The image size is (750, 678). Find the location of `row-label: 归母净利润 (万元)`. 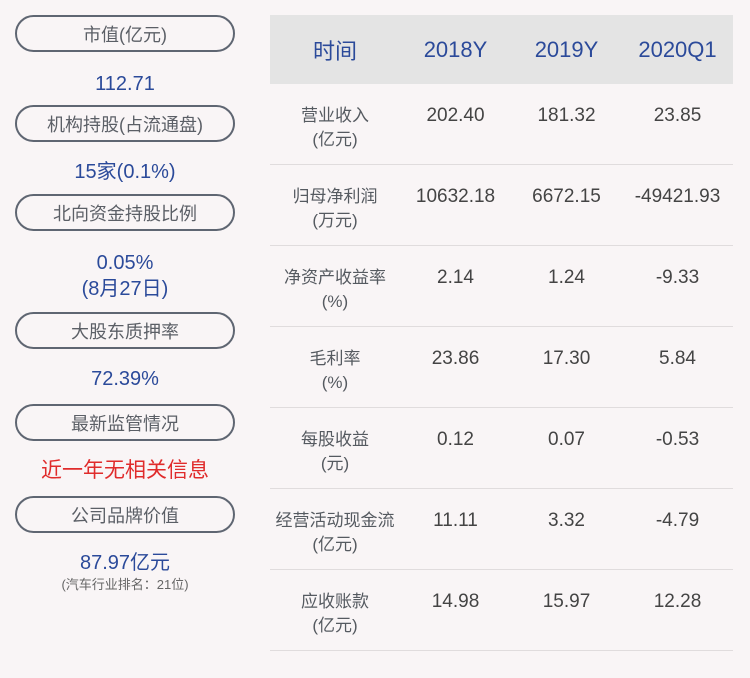

row-label: 归母净利润 (万元) is located at coordinates (335, 199).